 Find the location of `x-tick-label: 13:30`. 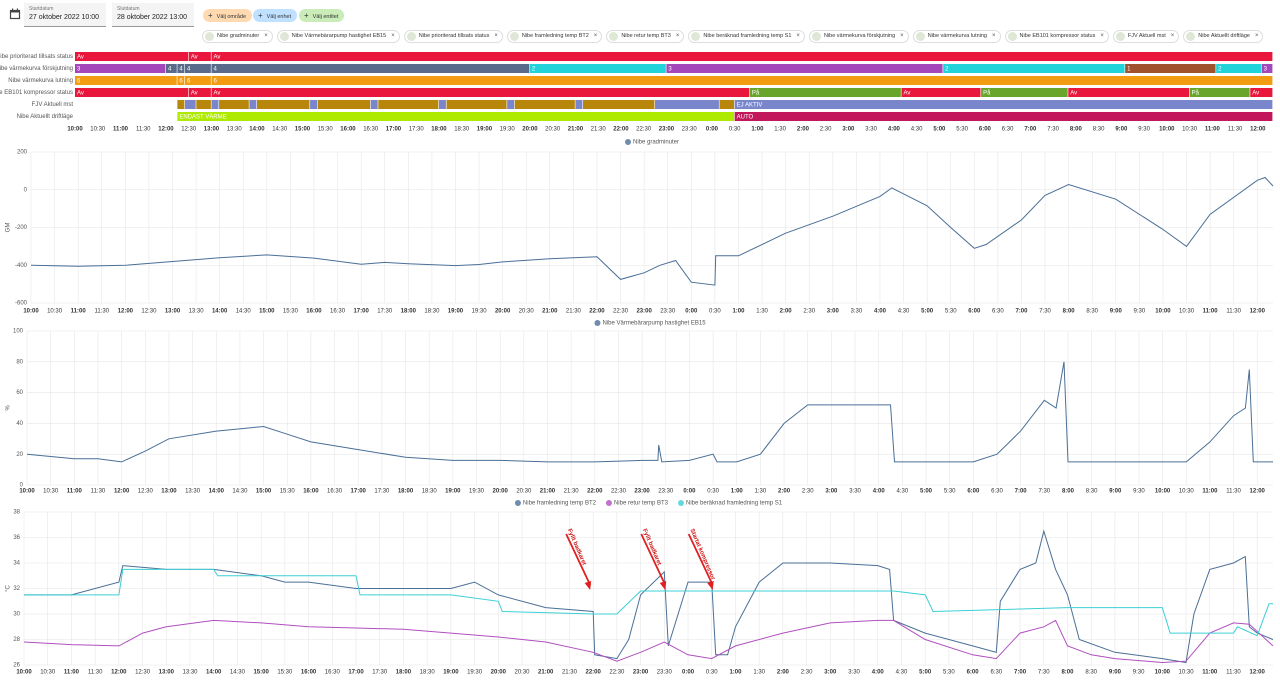

x-tick-label: 13:30 is located at coordinates (193, 492).